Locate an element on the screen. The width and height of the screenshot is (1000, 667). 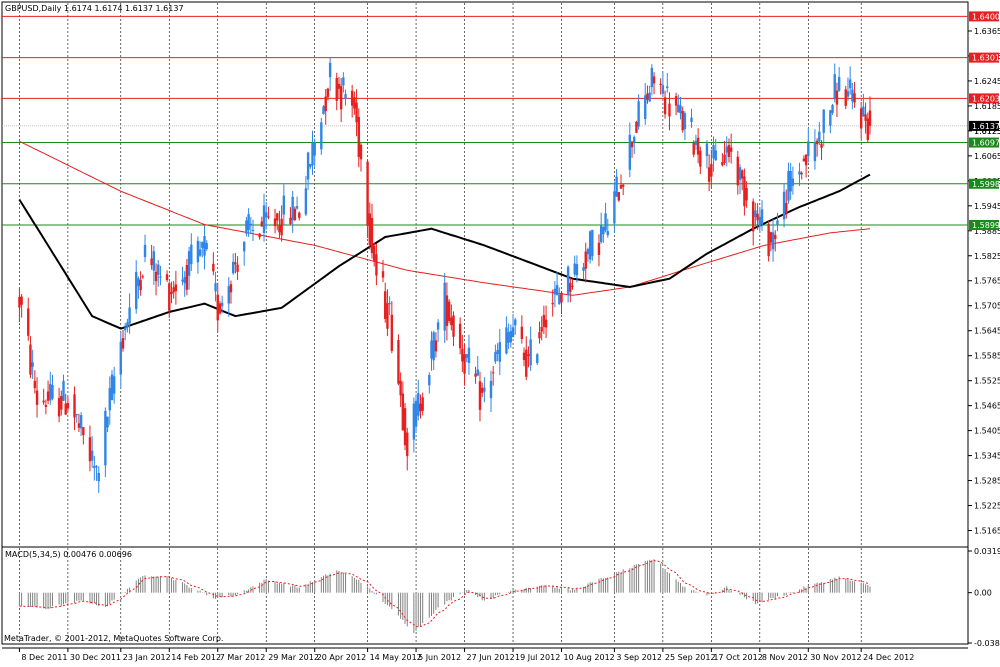
x-tick-label: 7 Mar 2012 is located at coordinates (243, 657).